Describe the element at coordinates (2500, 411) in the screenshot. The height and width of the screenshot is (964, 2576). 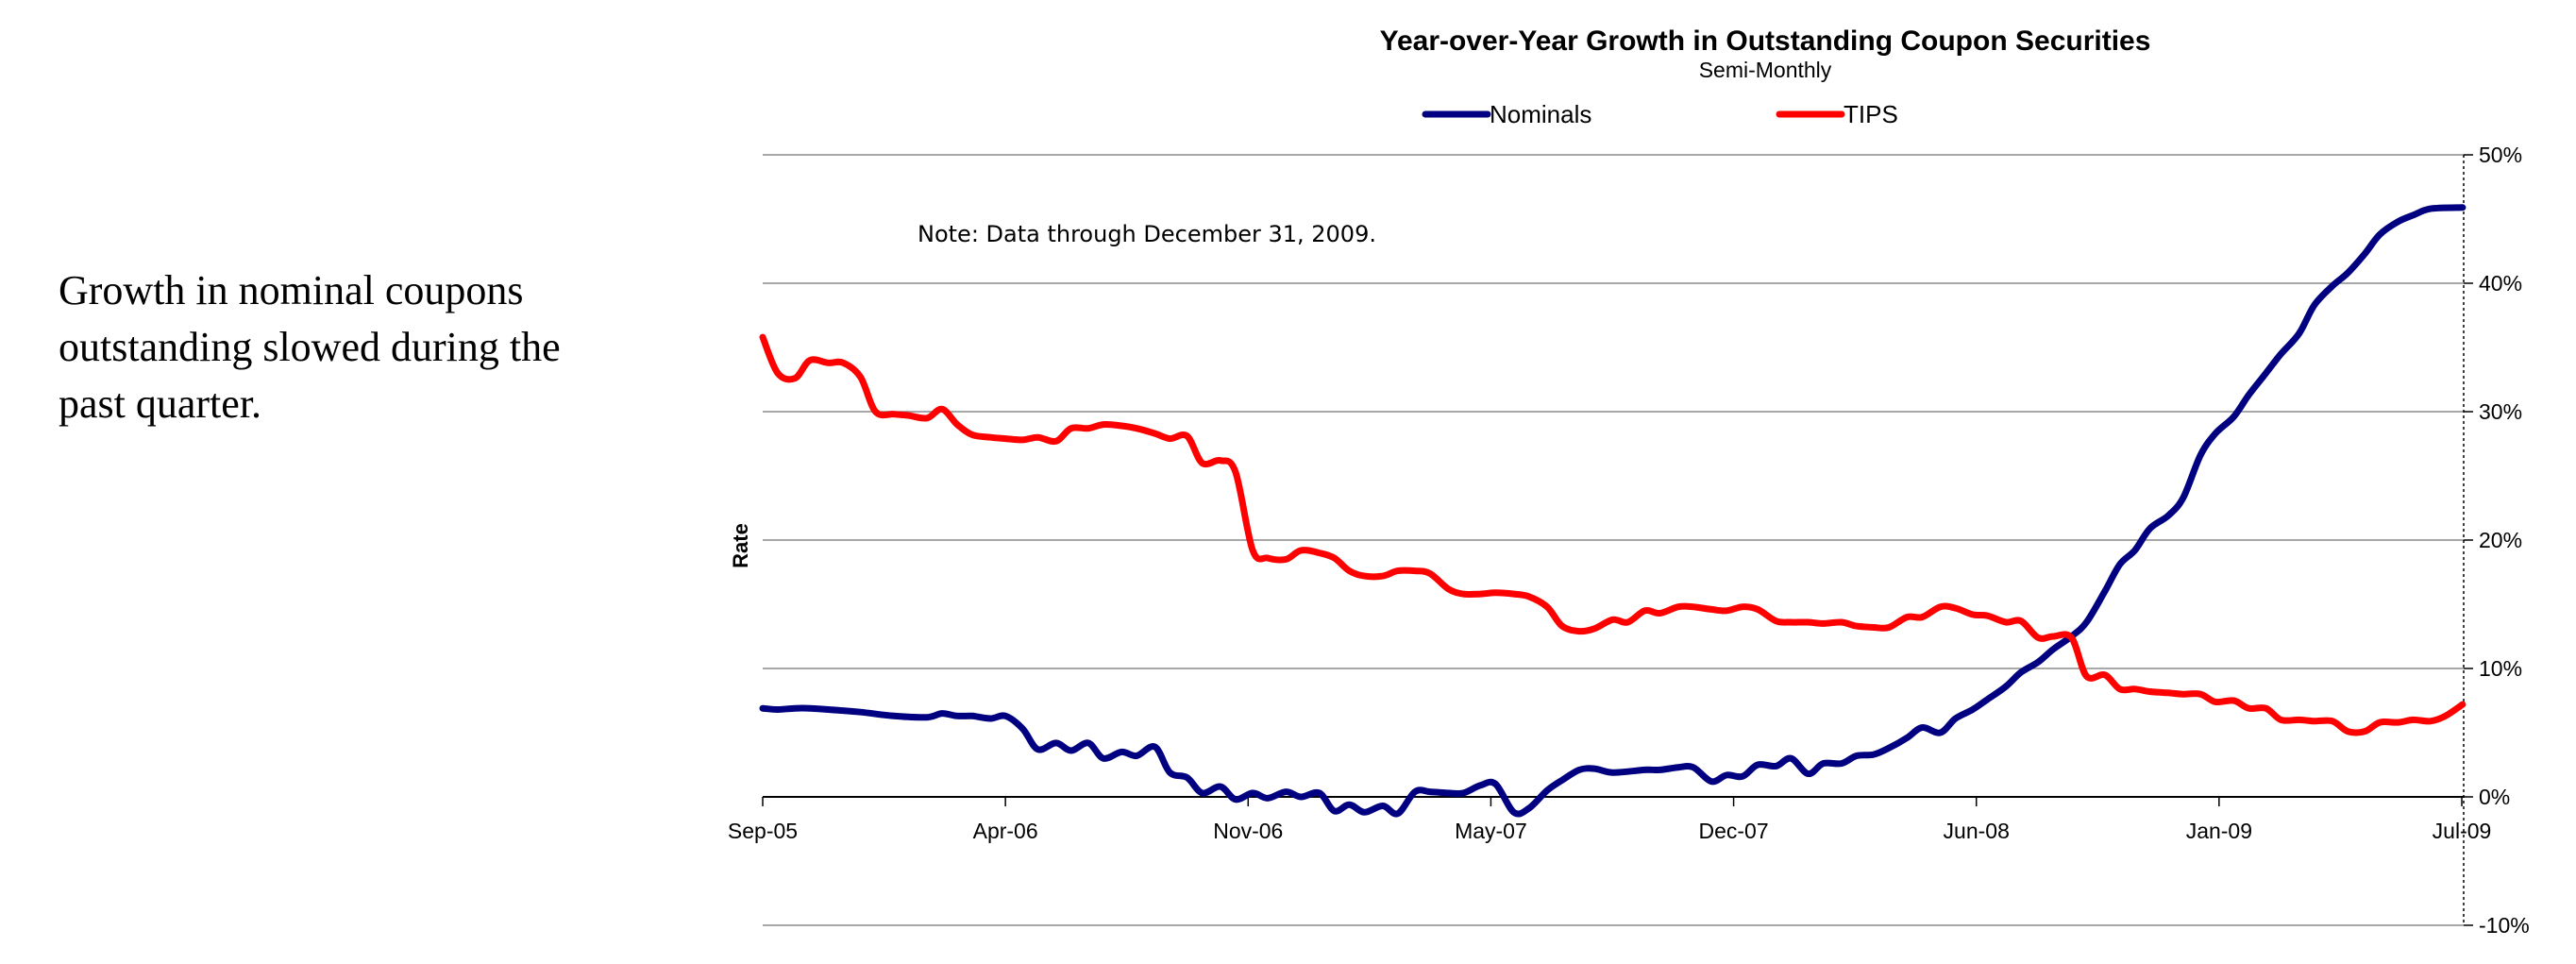
I see `y-tick-label: 30%` at that location.